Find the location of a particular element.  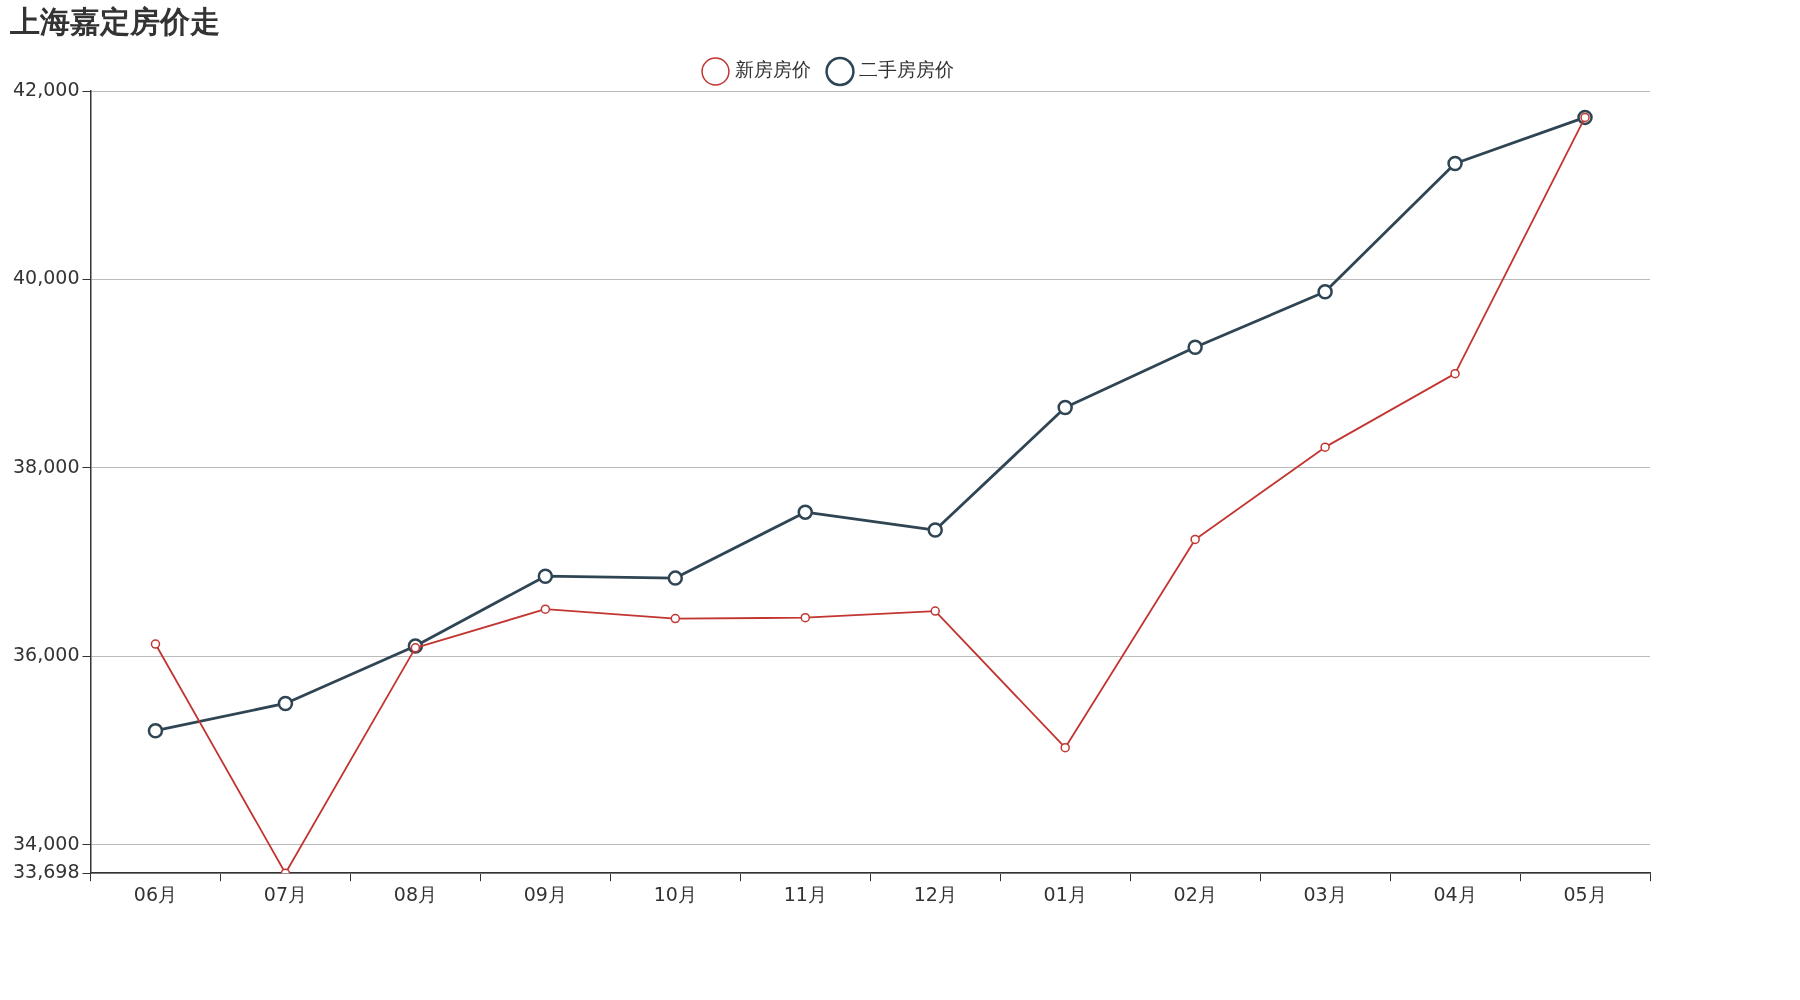

y-tick-label: 38,000 is located at coordinates (46, 465).